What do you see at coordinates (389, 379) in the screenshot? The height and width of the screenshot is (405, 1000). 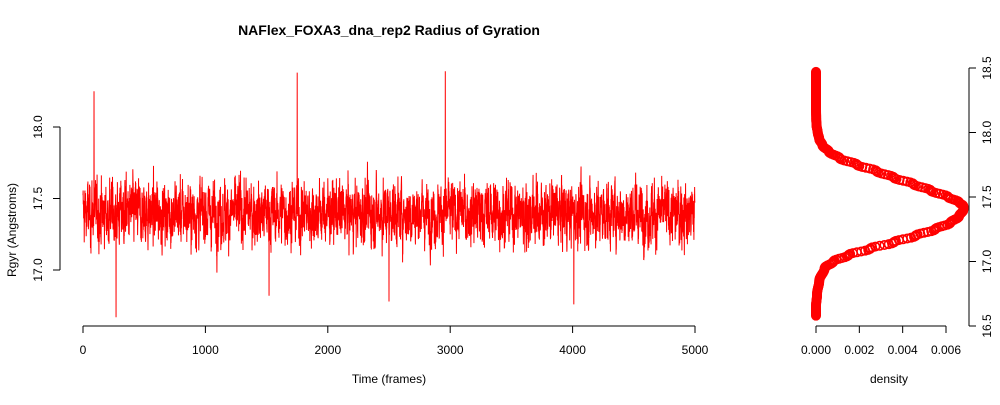 I see `x-axis-label: Time (frames)` at bounding box center [389, 379].